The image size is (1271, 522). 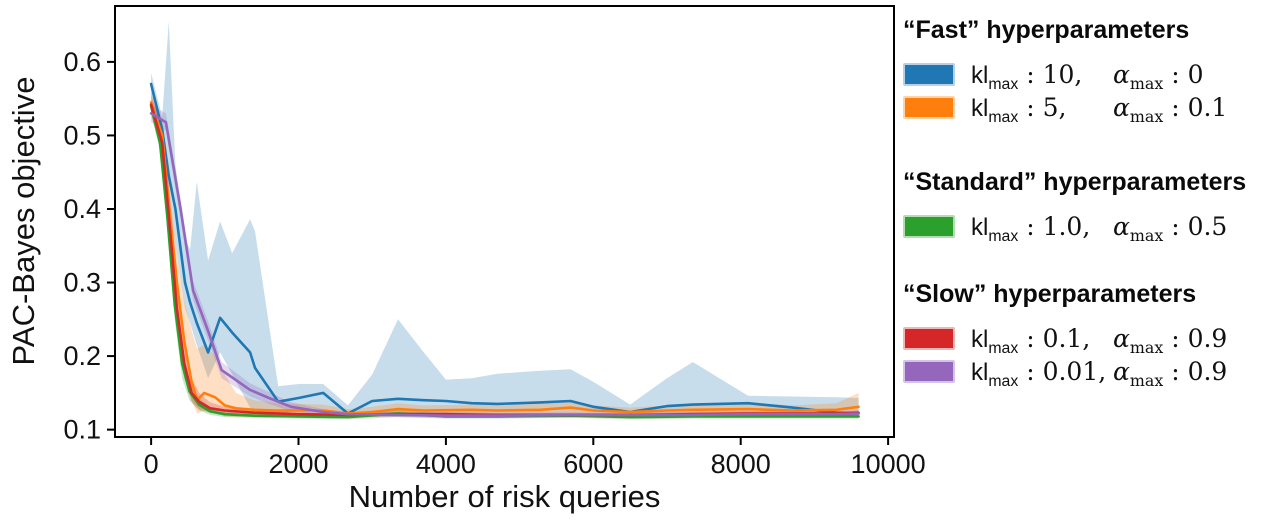 I want to click on svg-text: 6000, so click(x=593, y=464).